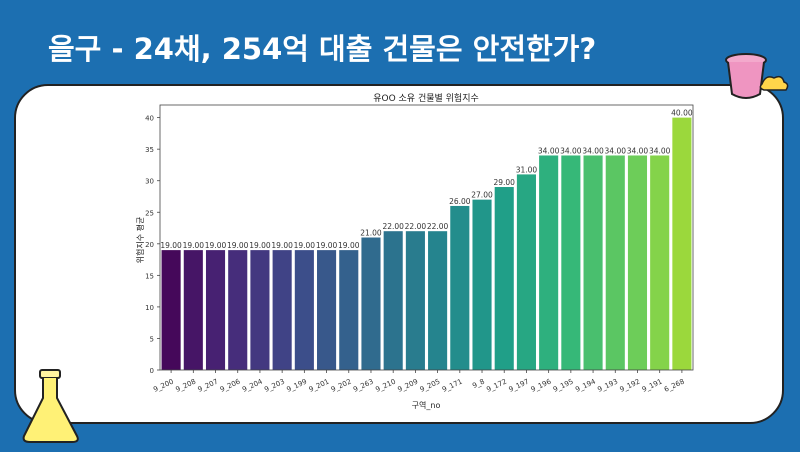 This screenshot has height=452, width=800. I want to click on data-label-9_202: 19.00, so click(349, 245).